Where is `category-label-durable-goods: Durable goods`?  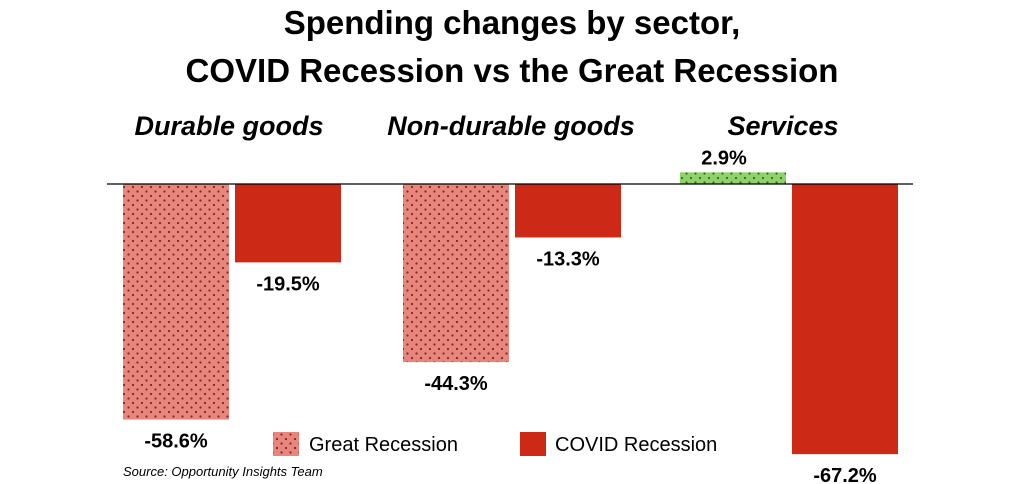 category-label-durable-goods: Durable goods is located at coordinates (228, 126).